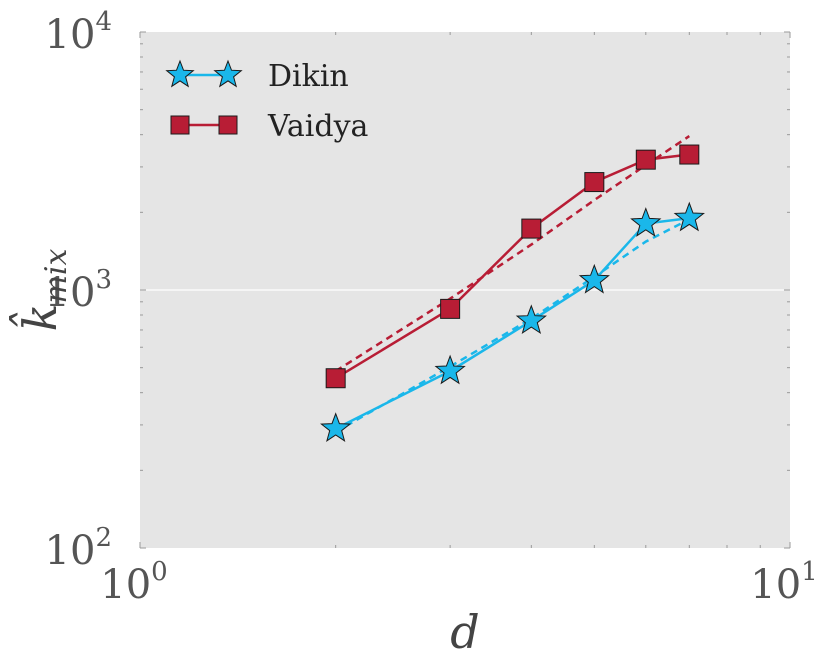 This screenshot has width=830, height=669. I want to click on y-tick-label: 10², so click(78, 548).